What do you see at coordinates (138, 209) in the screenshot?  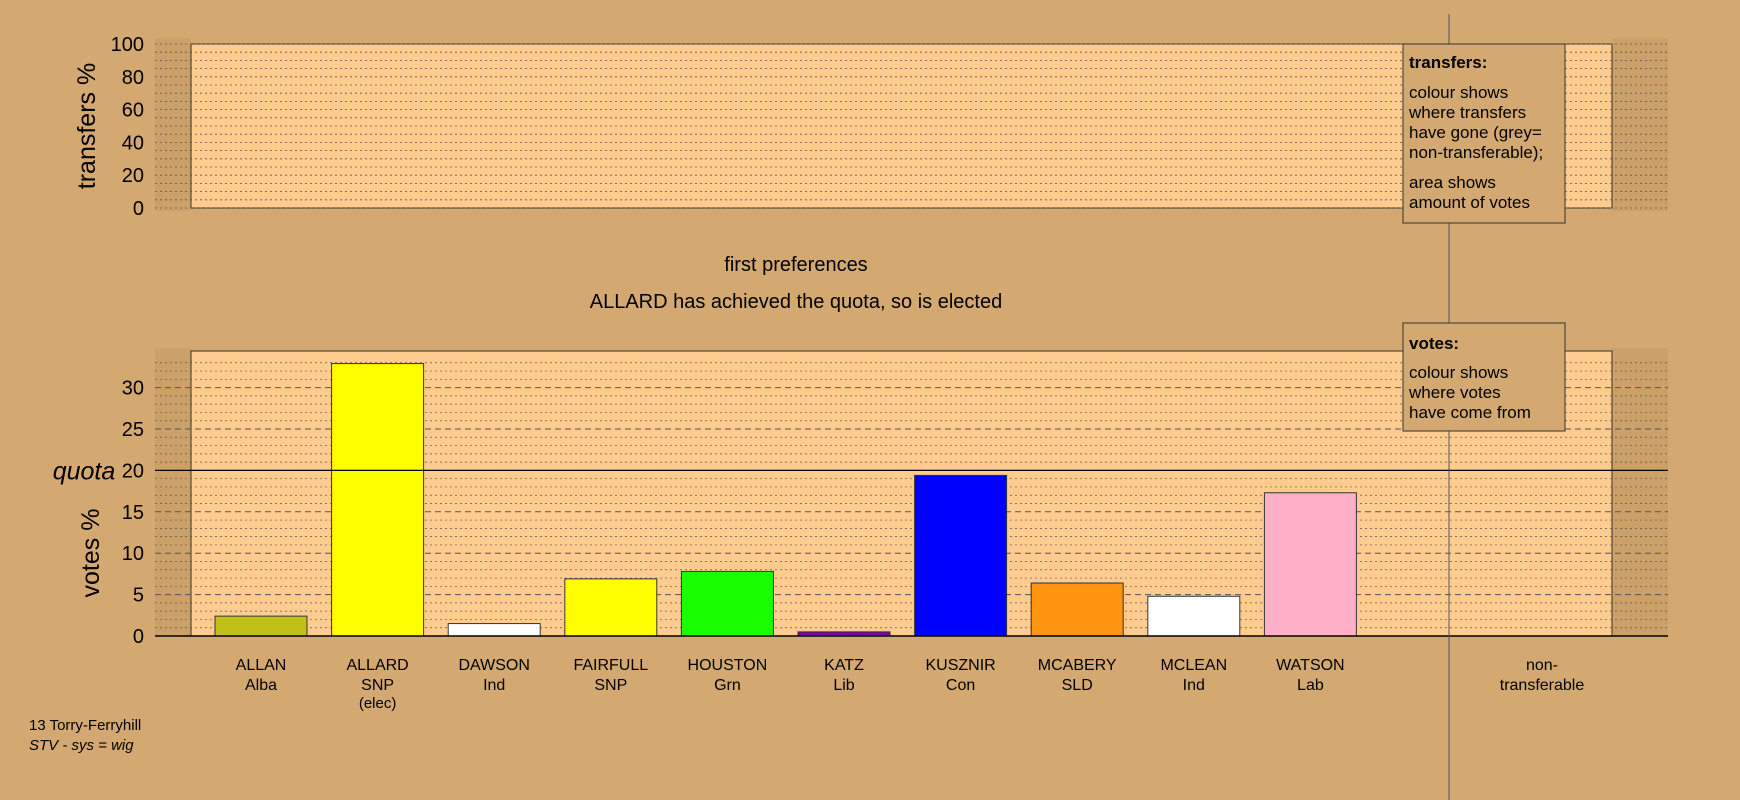 I see `transfers-tick-label: 0` at bounding box center [138, 209].